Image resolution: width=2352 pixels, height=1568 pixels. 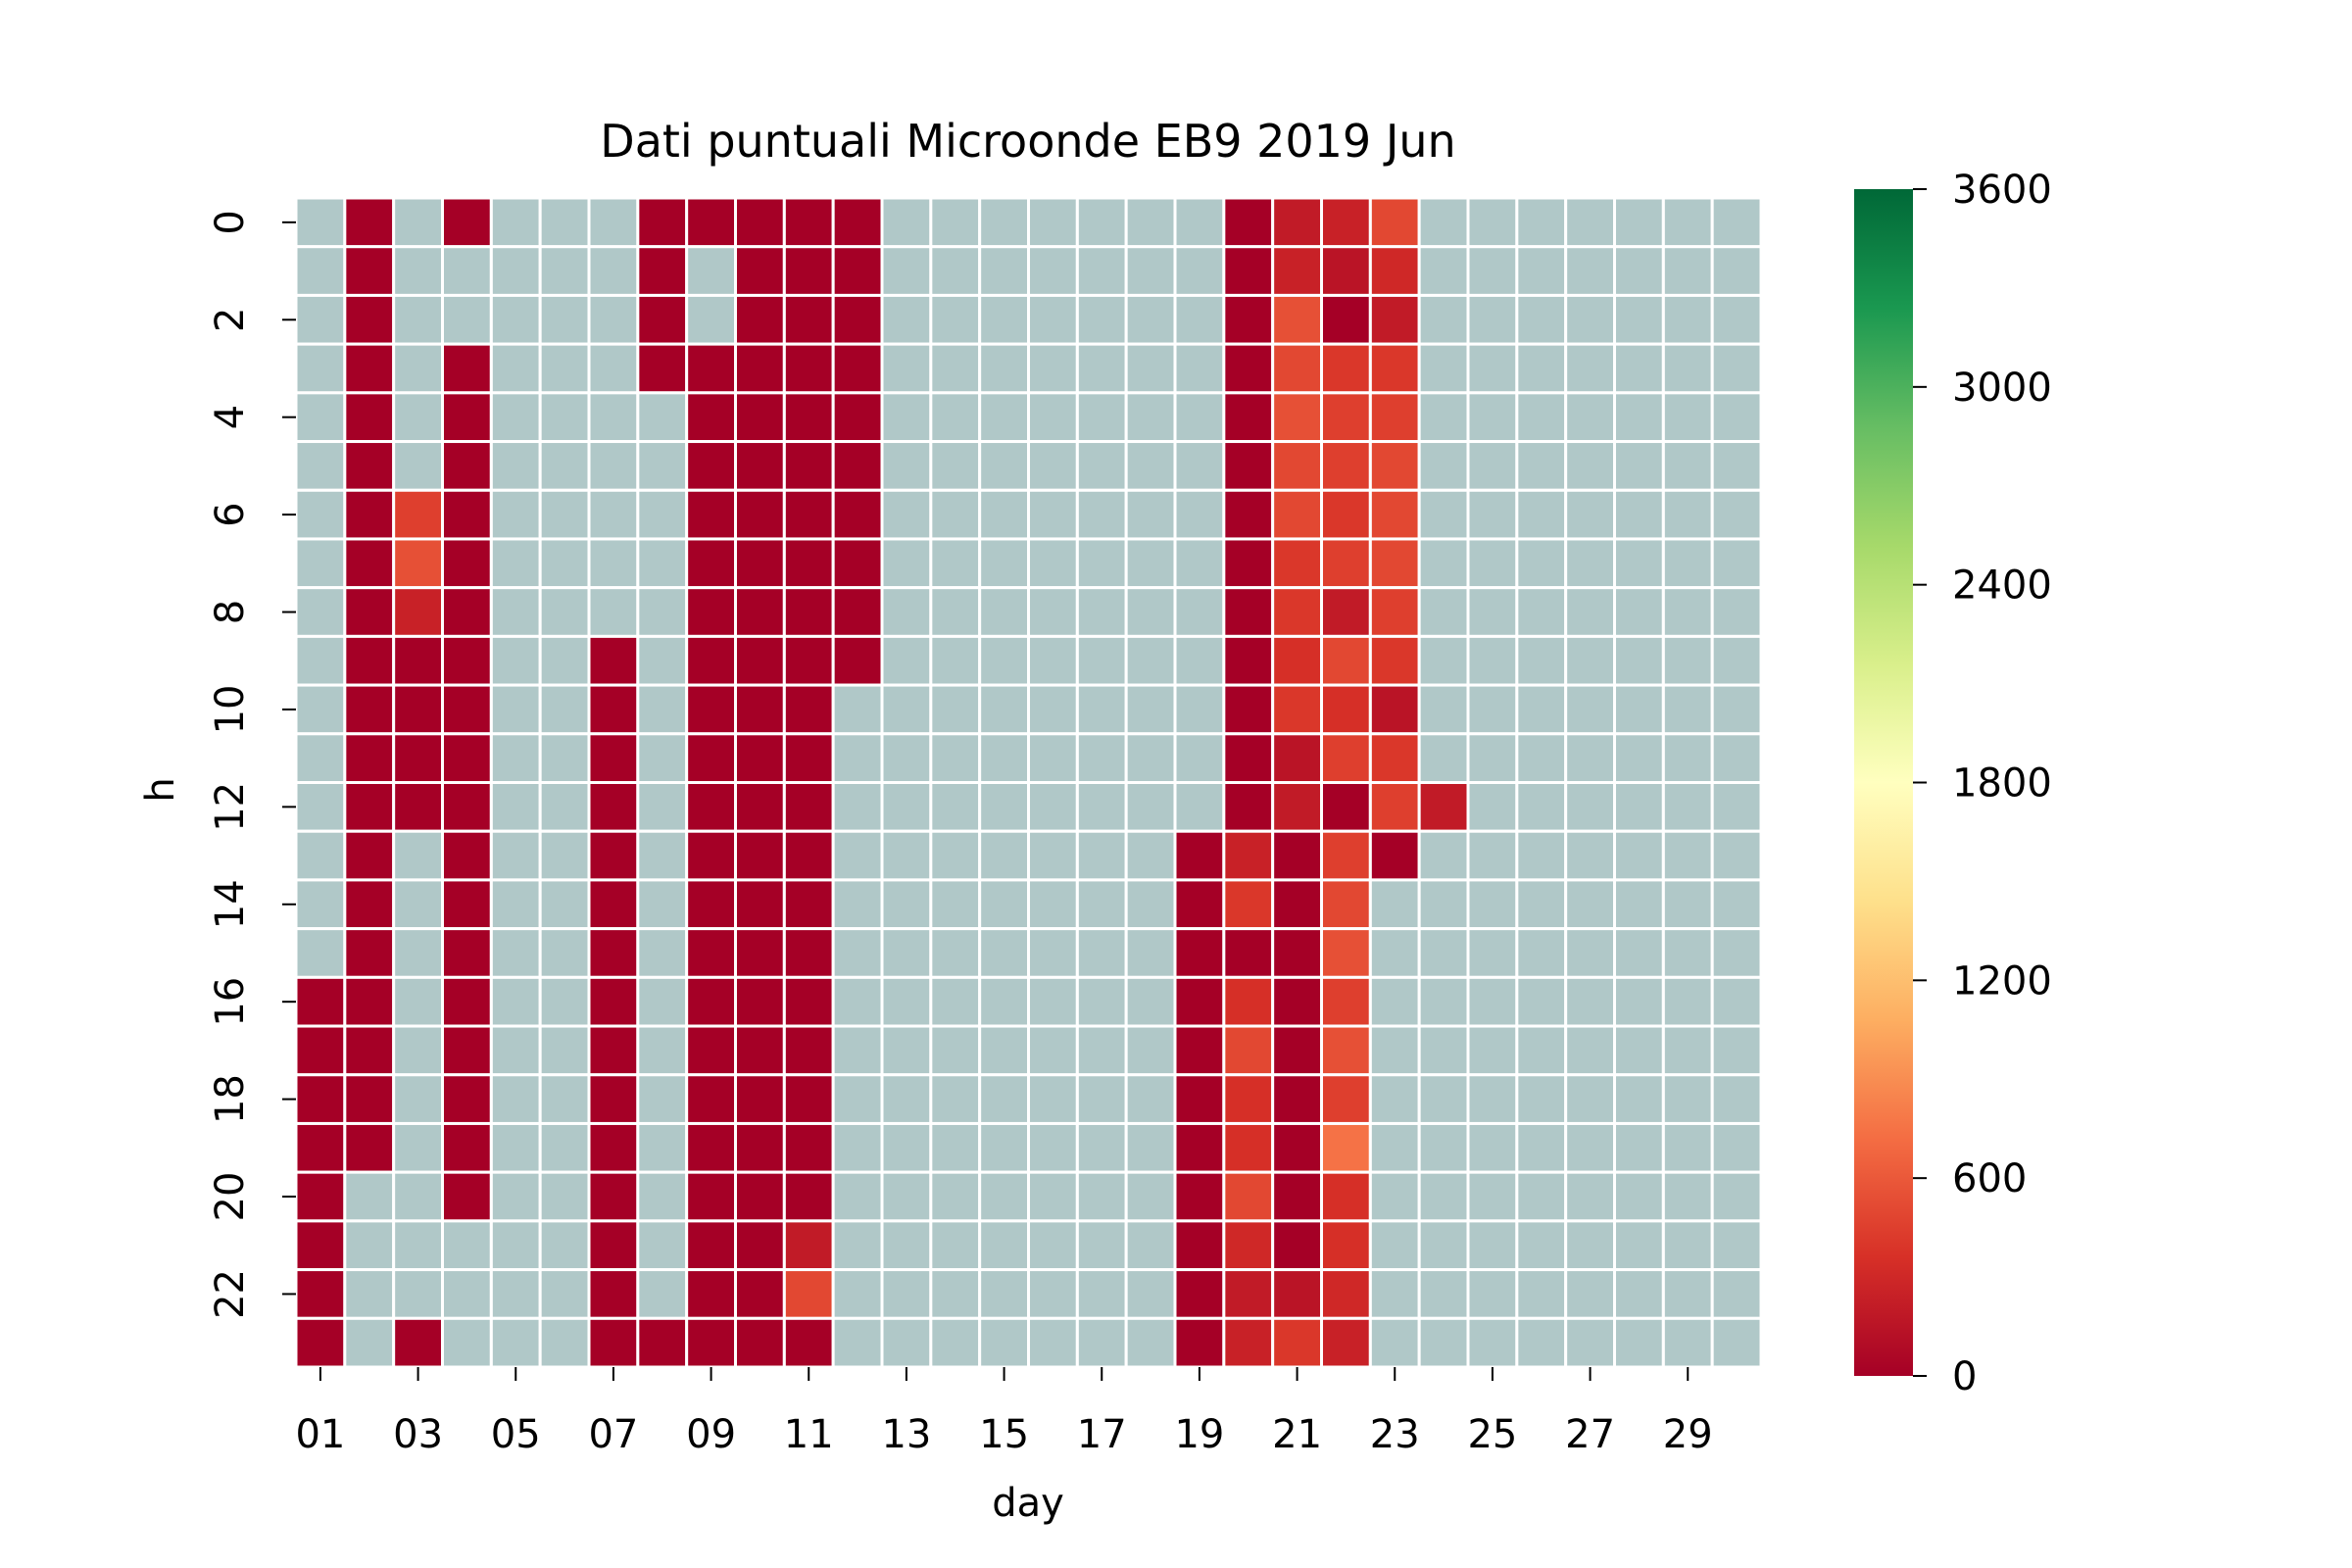 What do you see at coordinates (230, 320) in the screenshot?
I see `y-tick-label: 2` at bounding box center [230, 320].